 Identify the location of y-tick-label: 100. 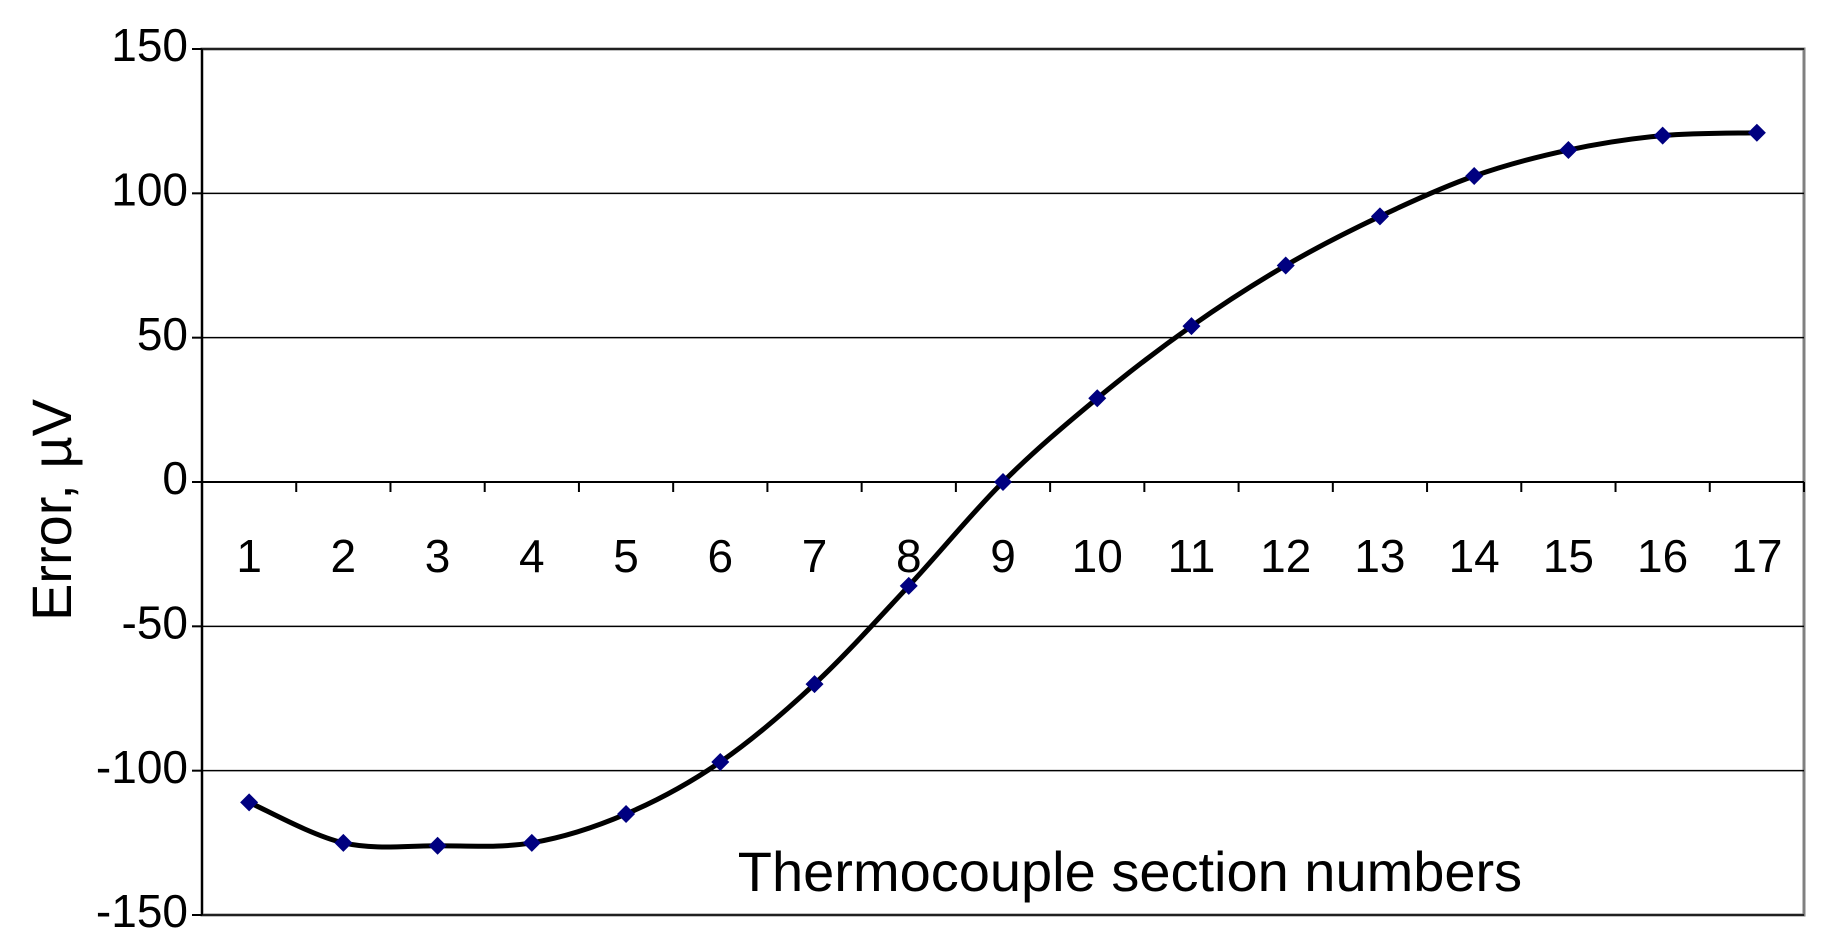
(149, 189).